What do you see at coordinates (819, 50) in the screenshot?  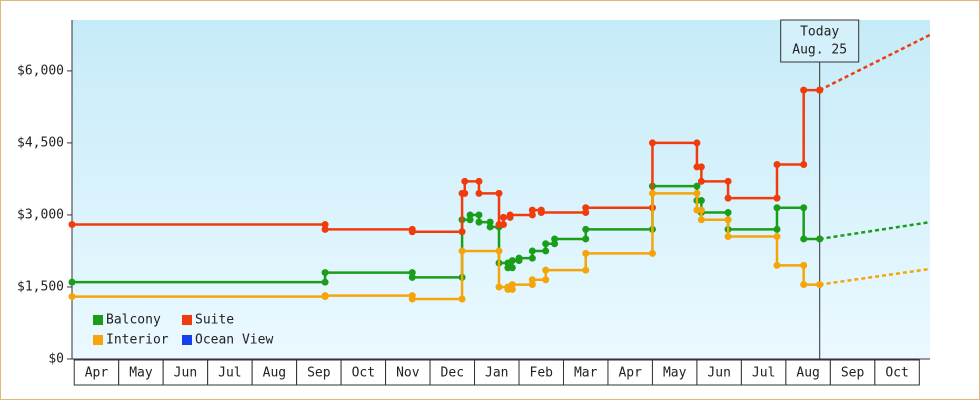 I see `today-label: Aug. 25` at bounding box center [819, 50].